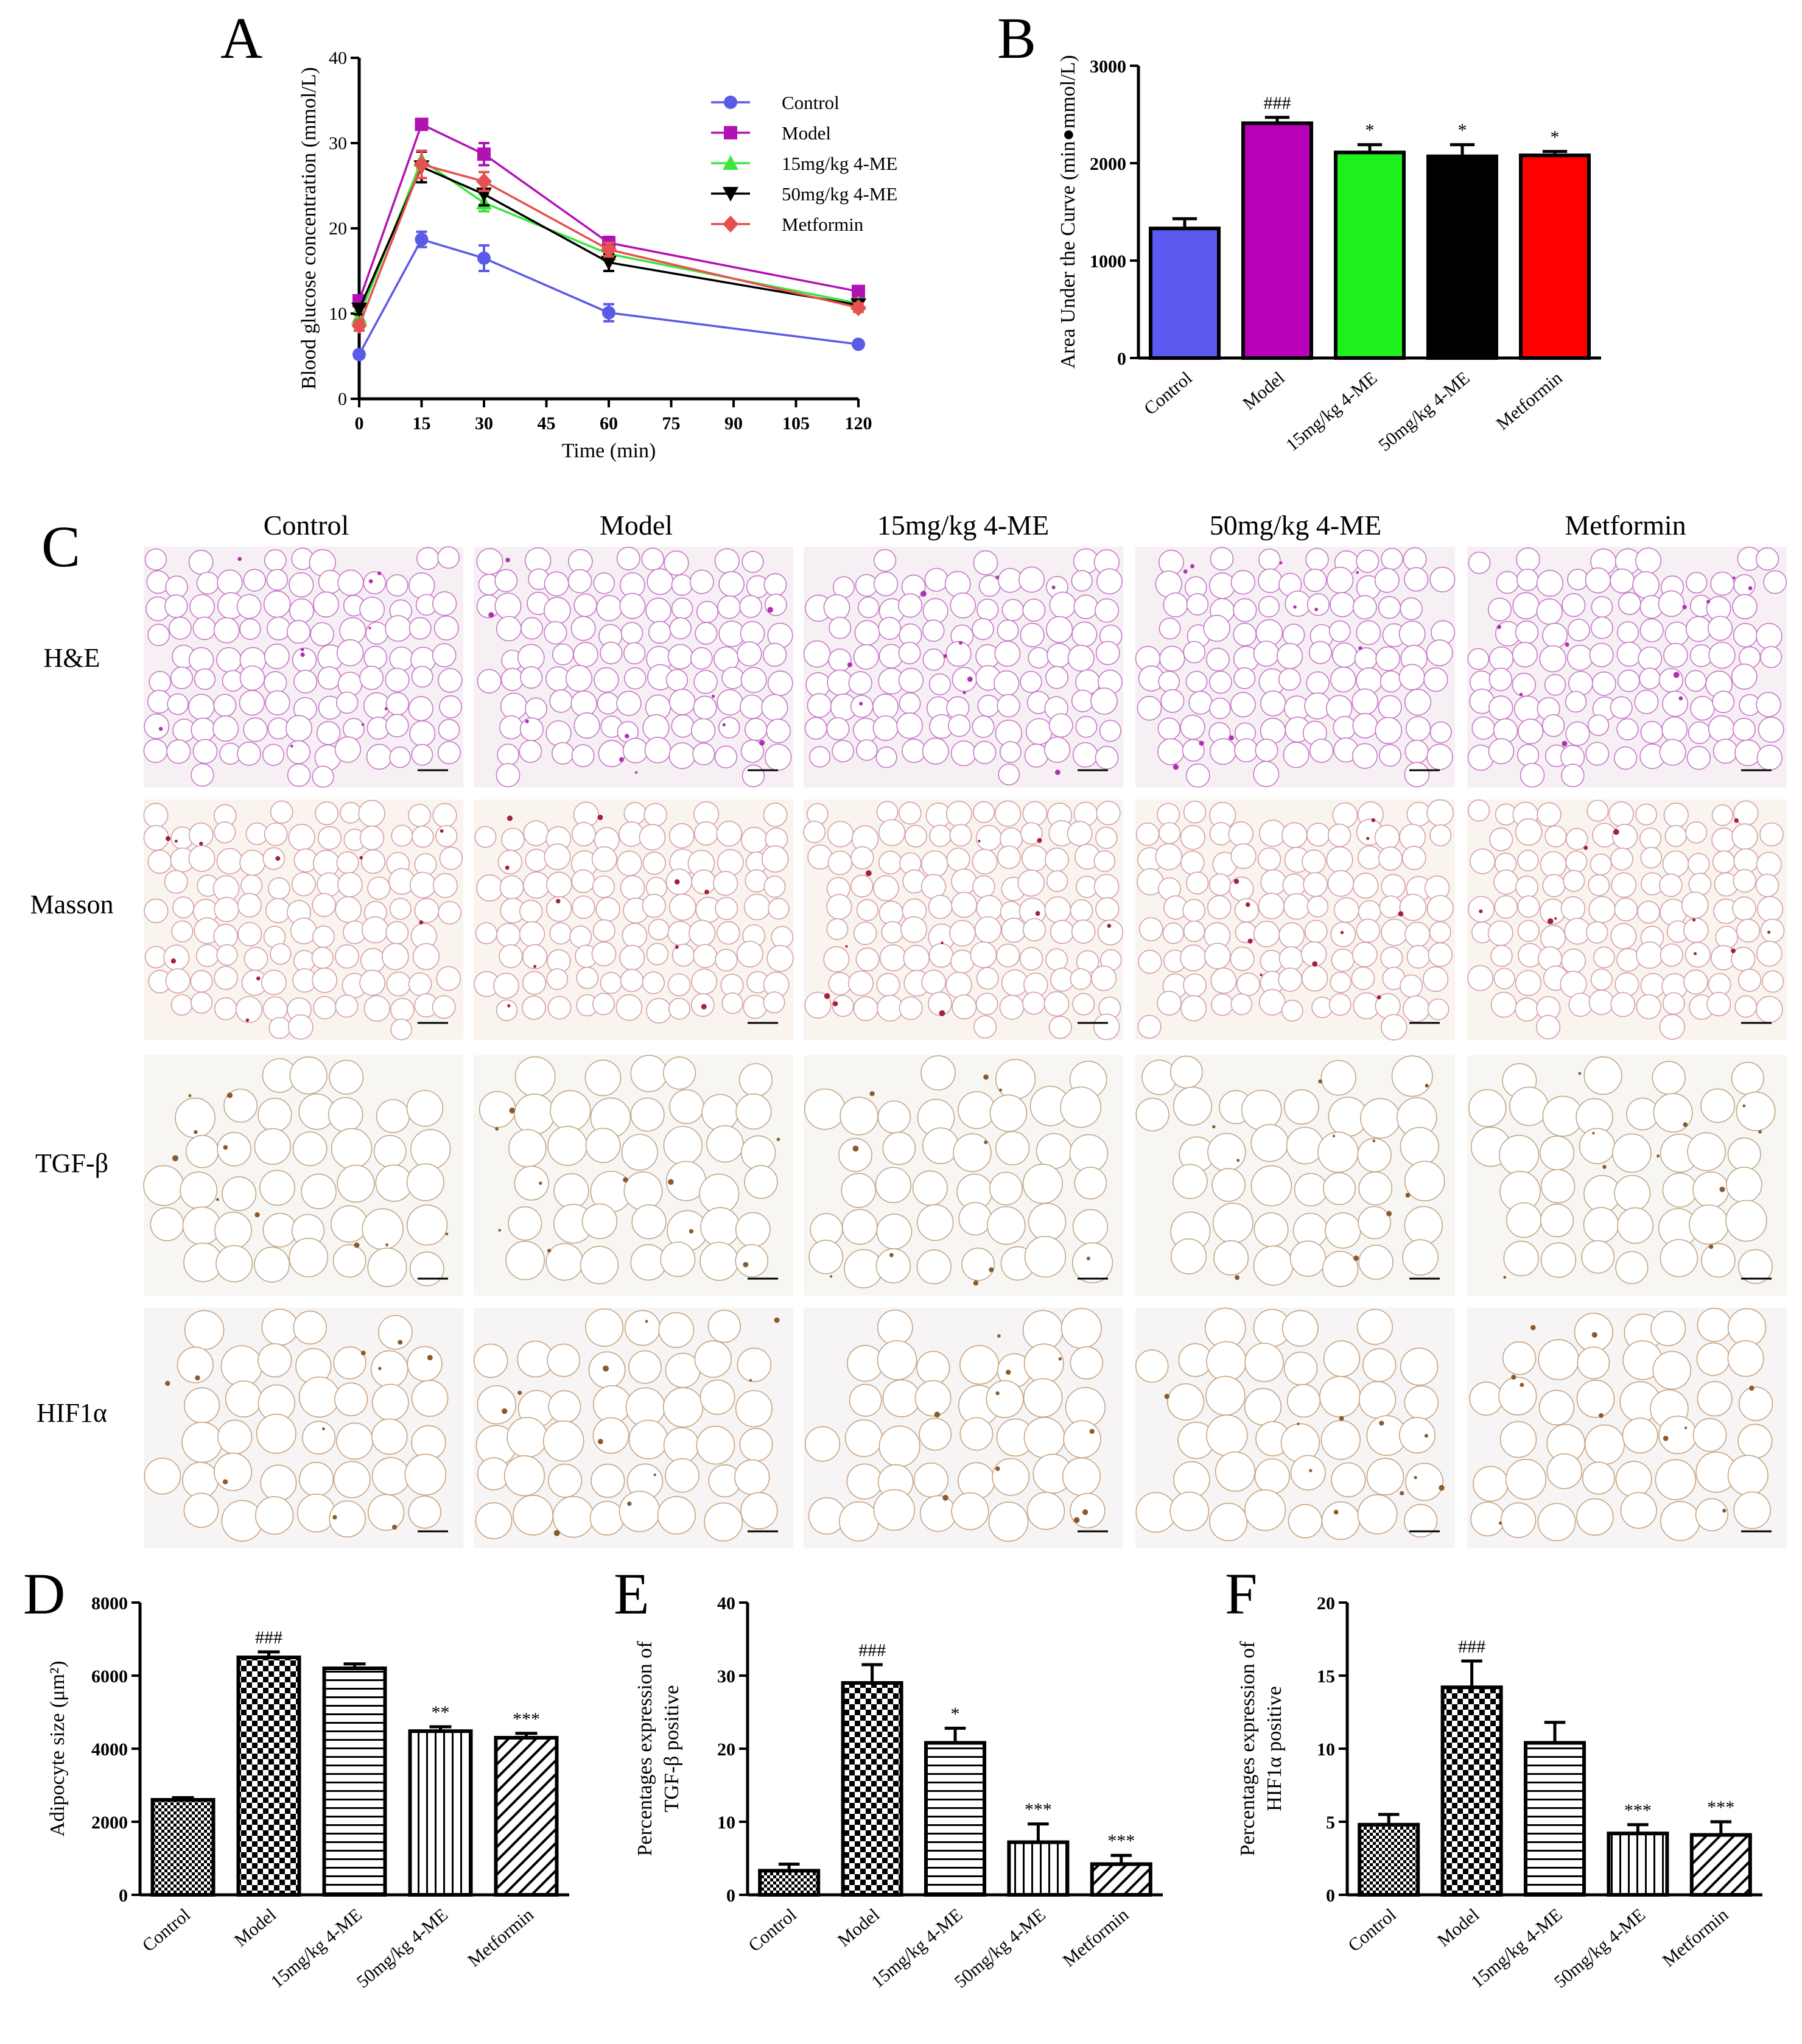 Image resolution: width=1802 pixels, height=2044 pixels. I want to click on series-line, so click(609, 211).